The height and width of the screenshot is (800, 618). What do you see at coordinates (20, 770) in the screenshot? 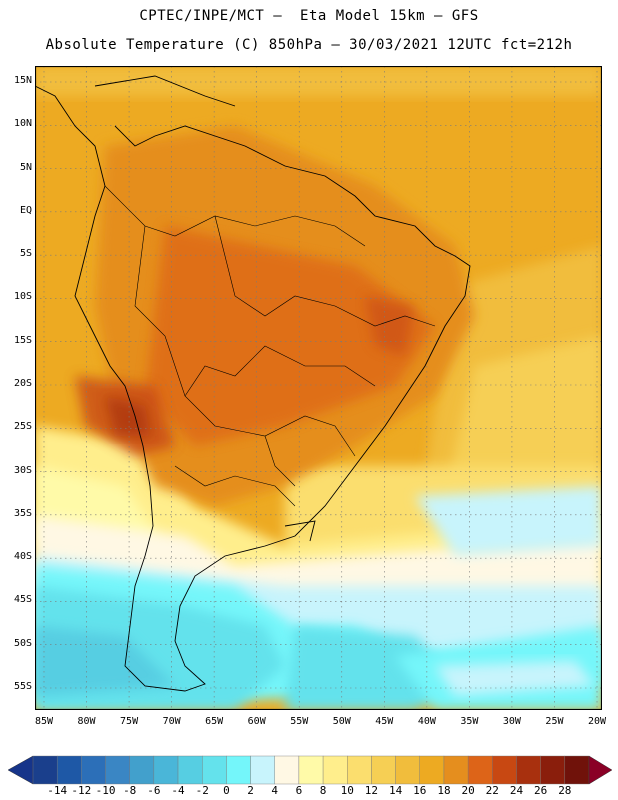
I see `colorbar-low-arrow` at bounding box center [20, 770].